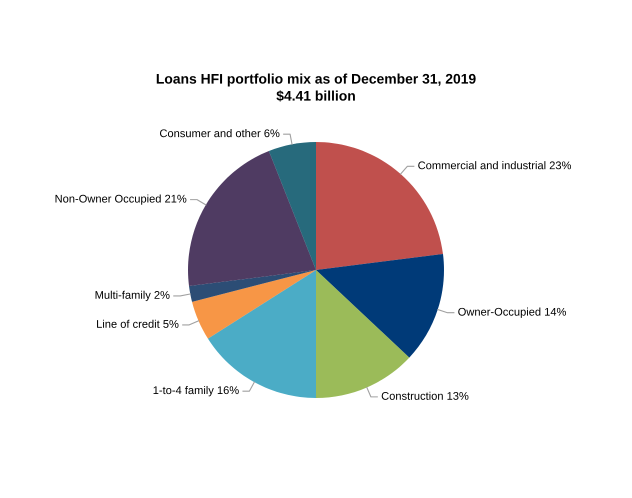  I want to click on slice-label: Construction 13%, so click(425, 396).